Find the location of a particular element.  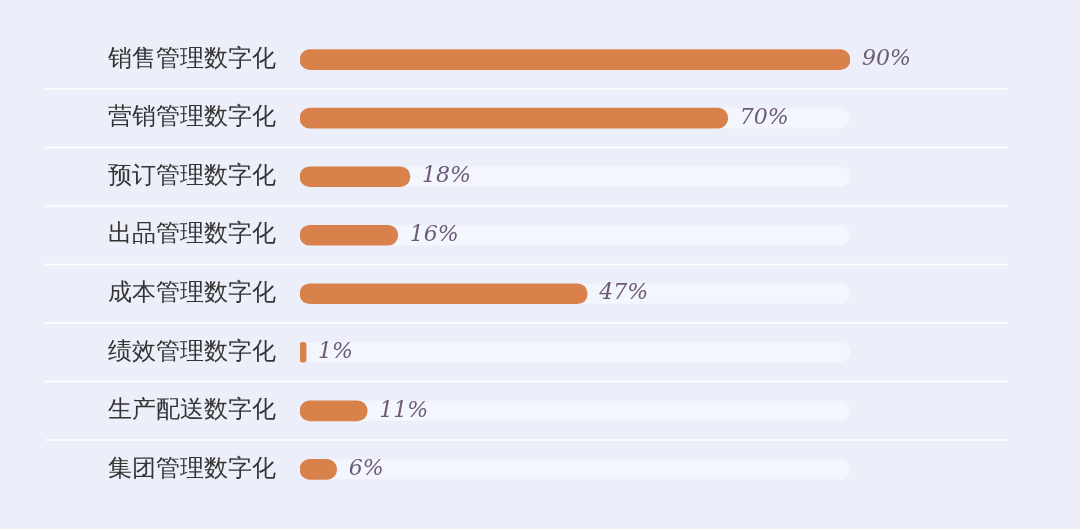

y-tick-label: 集团管理数字化 is located at coordinates (192, 467).